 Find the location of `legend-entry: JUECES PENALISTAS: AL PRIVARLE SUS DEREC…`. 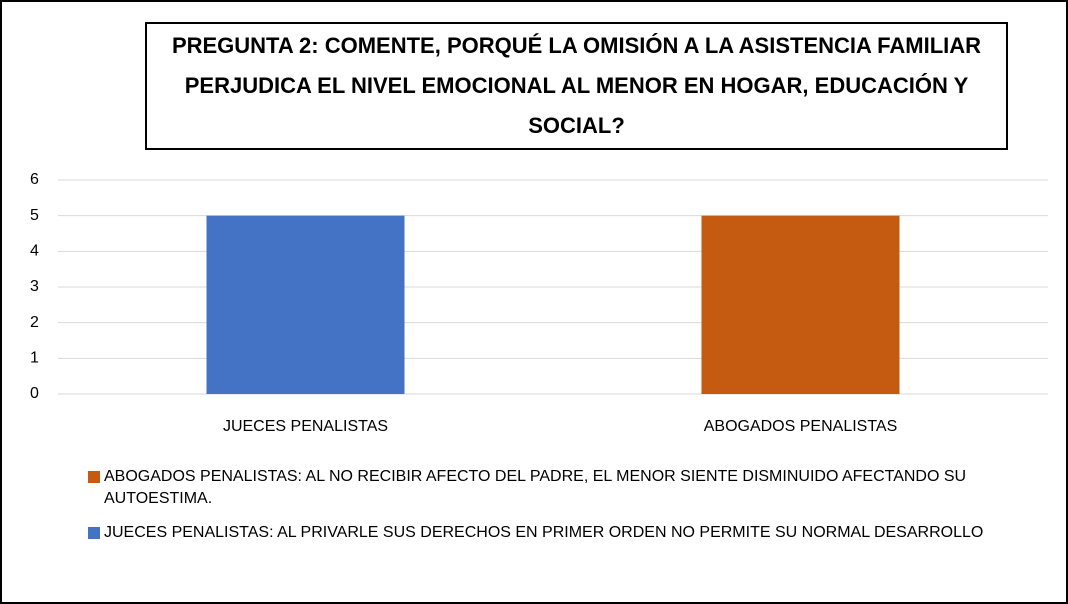

legend-entry: JUECES PENALISTAS: AL PRIVARLE SUS DEREC… is located at coordinates (548, 533).